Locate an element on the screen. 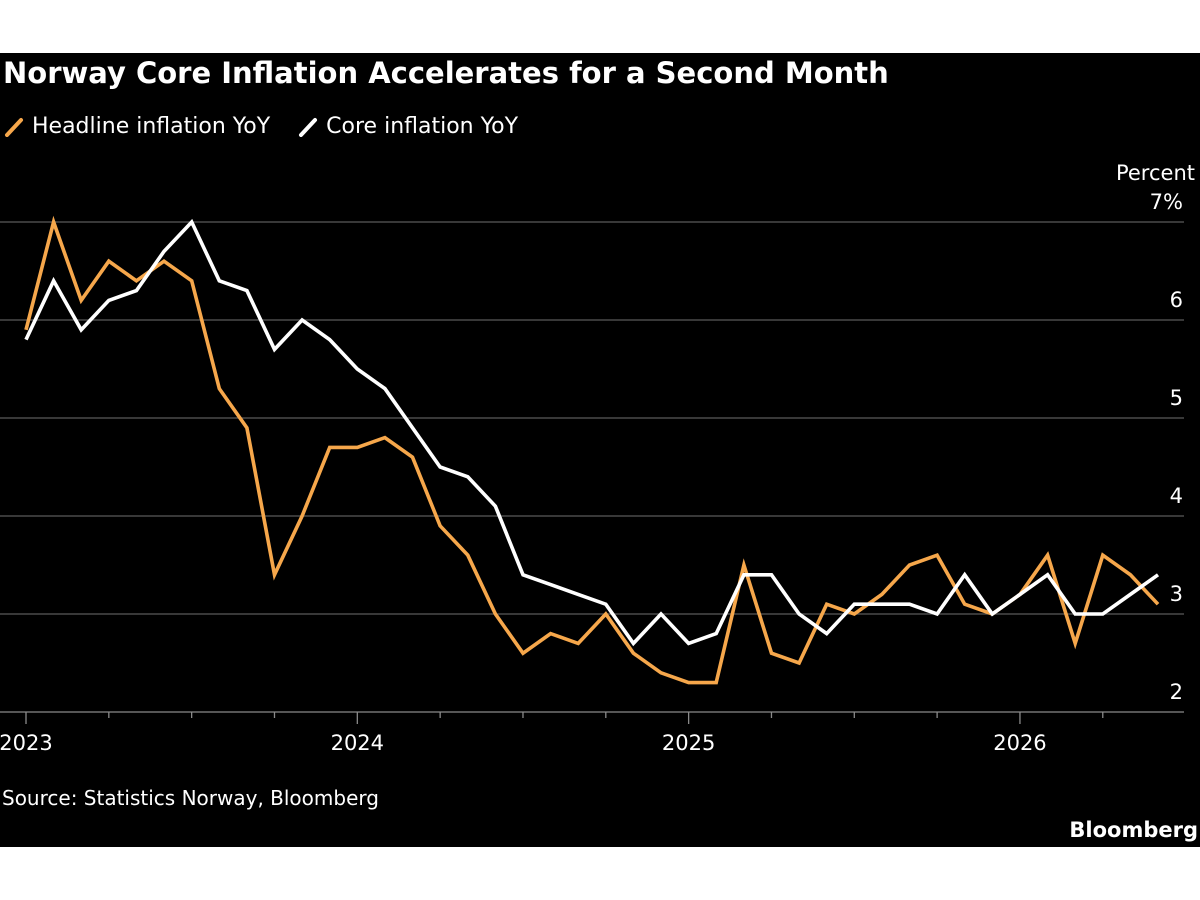 This screenshot has width=1200, height=900. y-tick-label-7: 7% is located at coordinates (1166, 202).